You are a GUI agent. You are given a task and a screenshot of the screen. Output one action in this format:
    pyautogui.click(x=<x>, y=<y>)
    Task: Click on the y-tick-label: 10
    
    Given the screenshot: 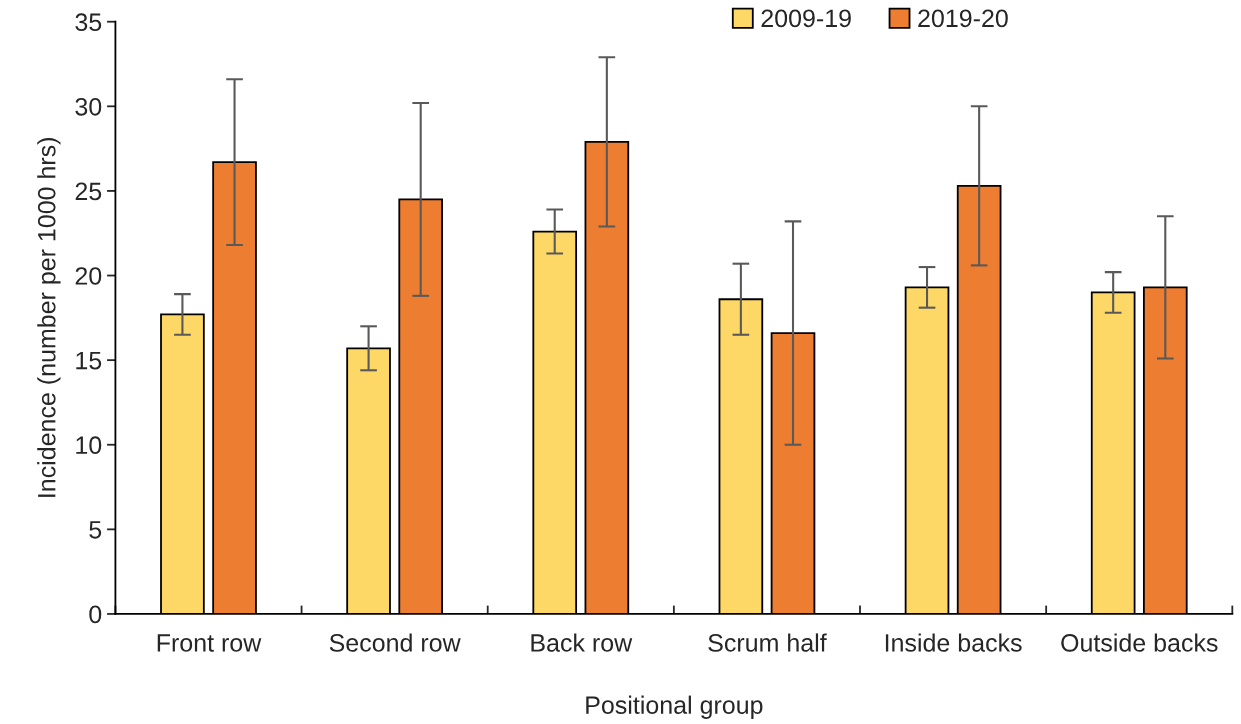 What is the action you would take?
    pyautogui.click(x=89, y=445)
    